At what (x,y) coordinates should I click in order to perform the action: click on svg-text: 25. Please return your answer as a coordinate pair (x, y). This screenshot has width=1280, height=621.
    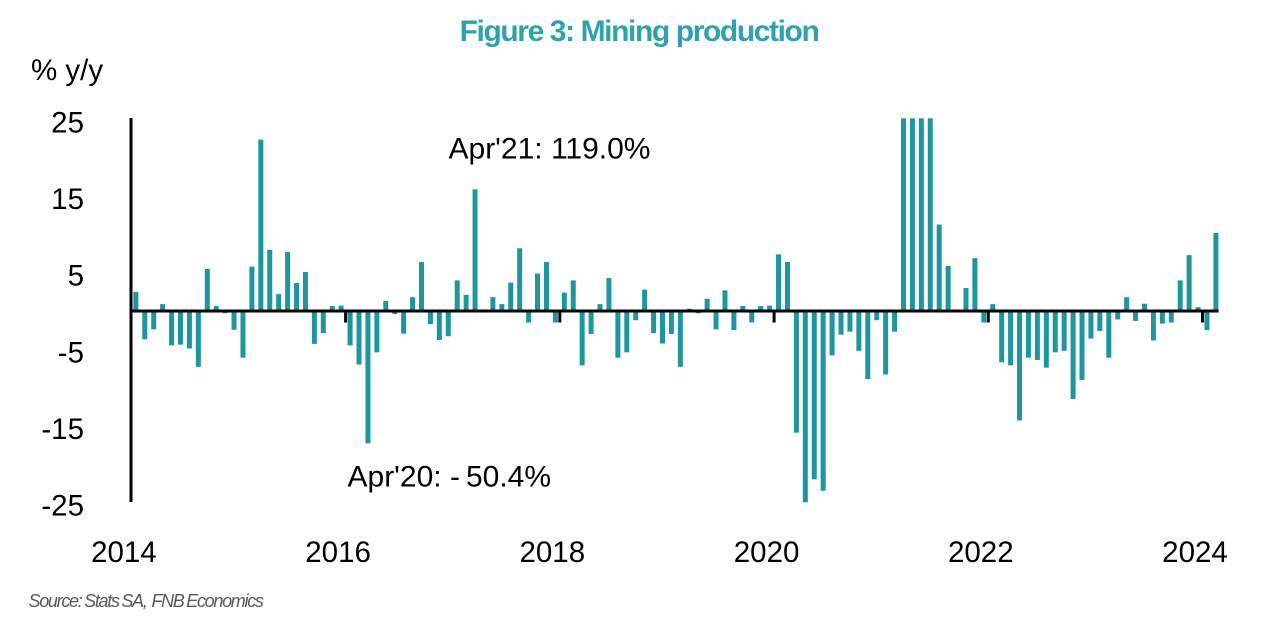
    Looking at the image, I should click on (67, 123).